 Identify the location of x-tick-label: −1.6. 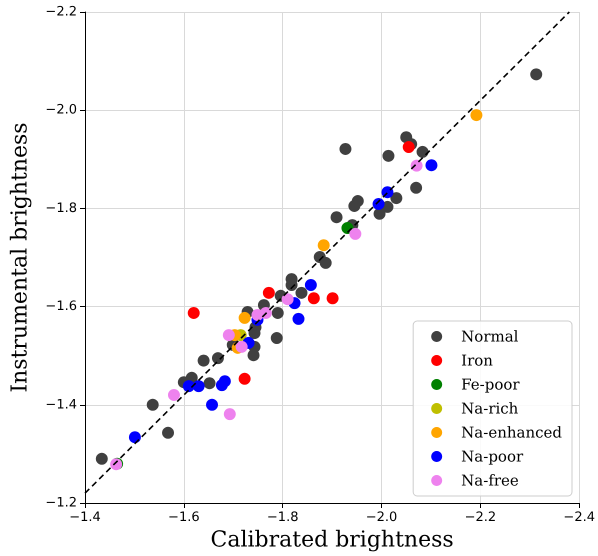
(184, 517).